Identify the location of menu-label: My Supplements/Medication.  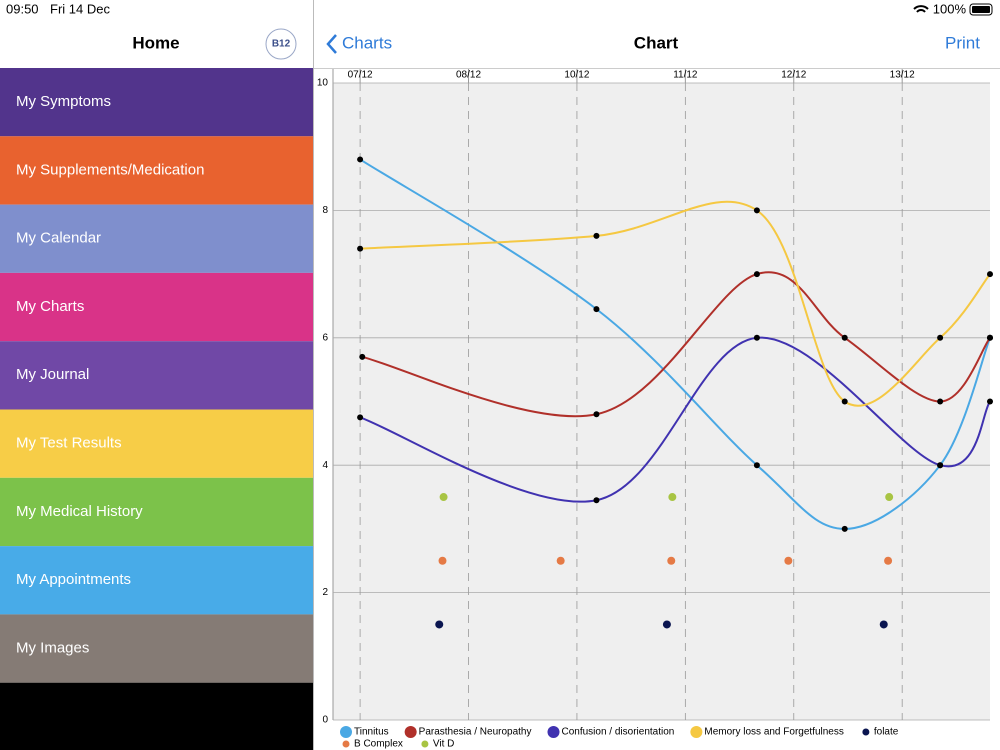
(110, 169).